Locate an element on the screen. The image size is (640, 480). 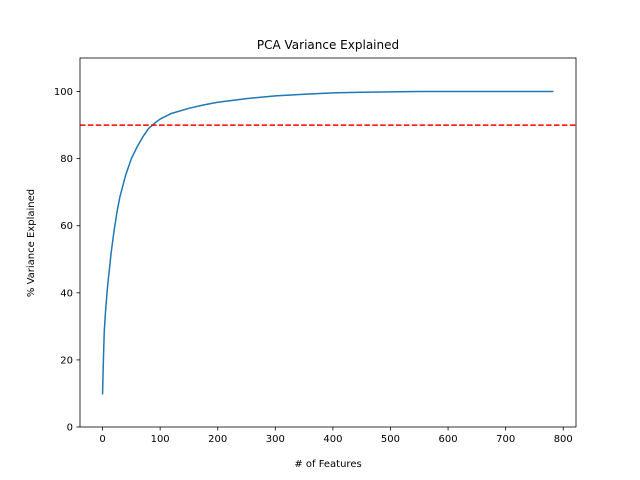
y-tick-label: 60 is located at coordinates (66, 226).